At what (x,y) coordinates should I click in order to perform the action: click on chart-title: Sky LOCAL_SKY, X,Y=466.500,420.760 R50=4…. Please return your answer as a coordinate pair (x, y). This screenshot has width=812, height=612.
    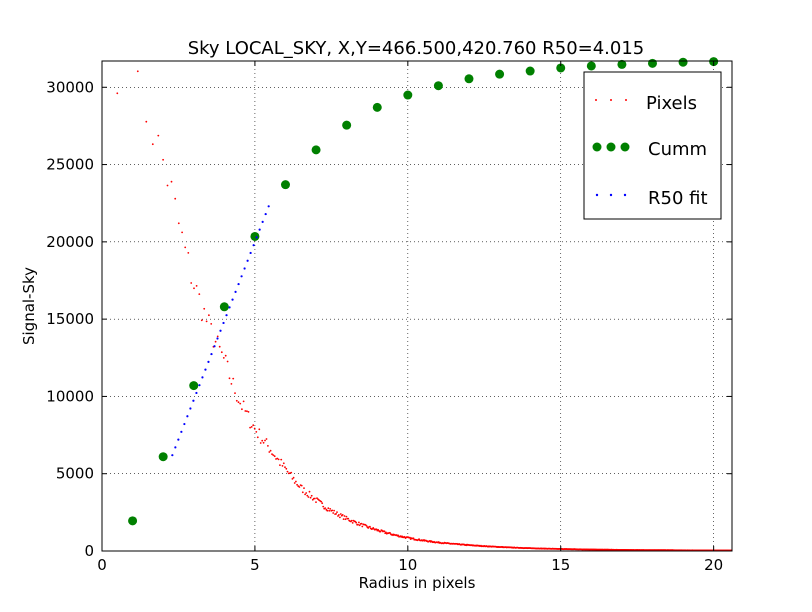
    Looking at the image, I should click on (416, 48).